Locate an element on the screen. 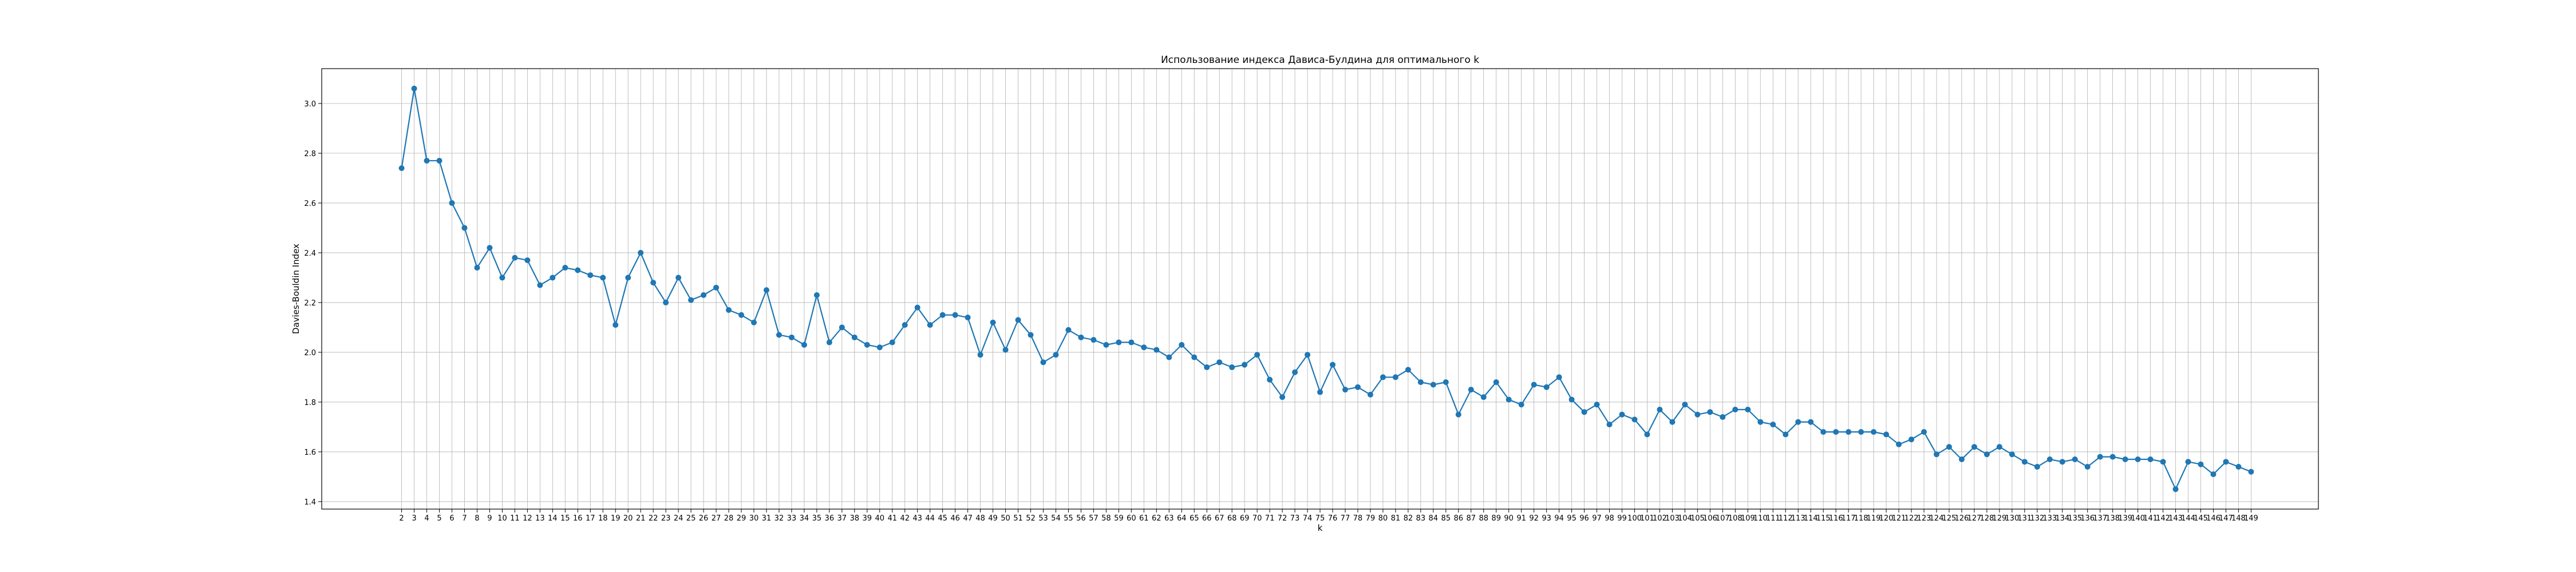 The width and height of the screenshot is (2576, 572). x-tick-label: 100 is located at coordinates (1634, 518).